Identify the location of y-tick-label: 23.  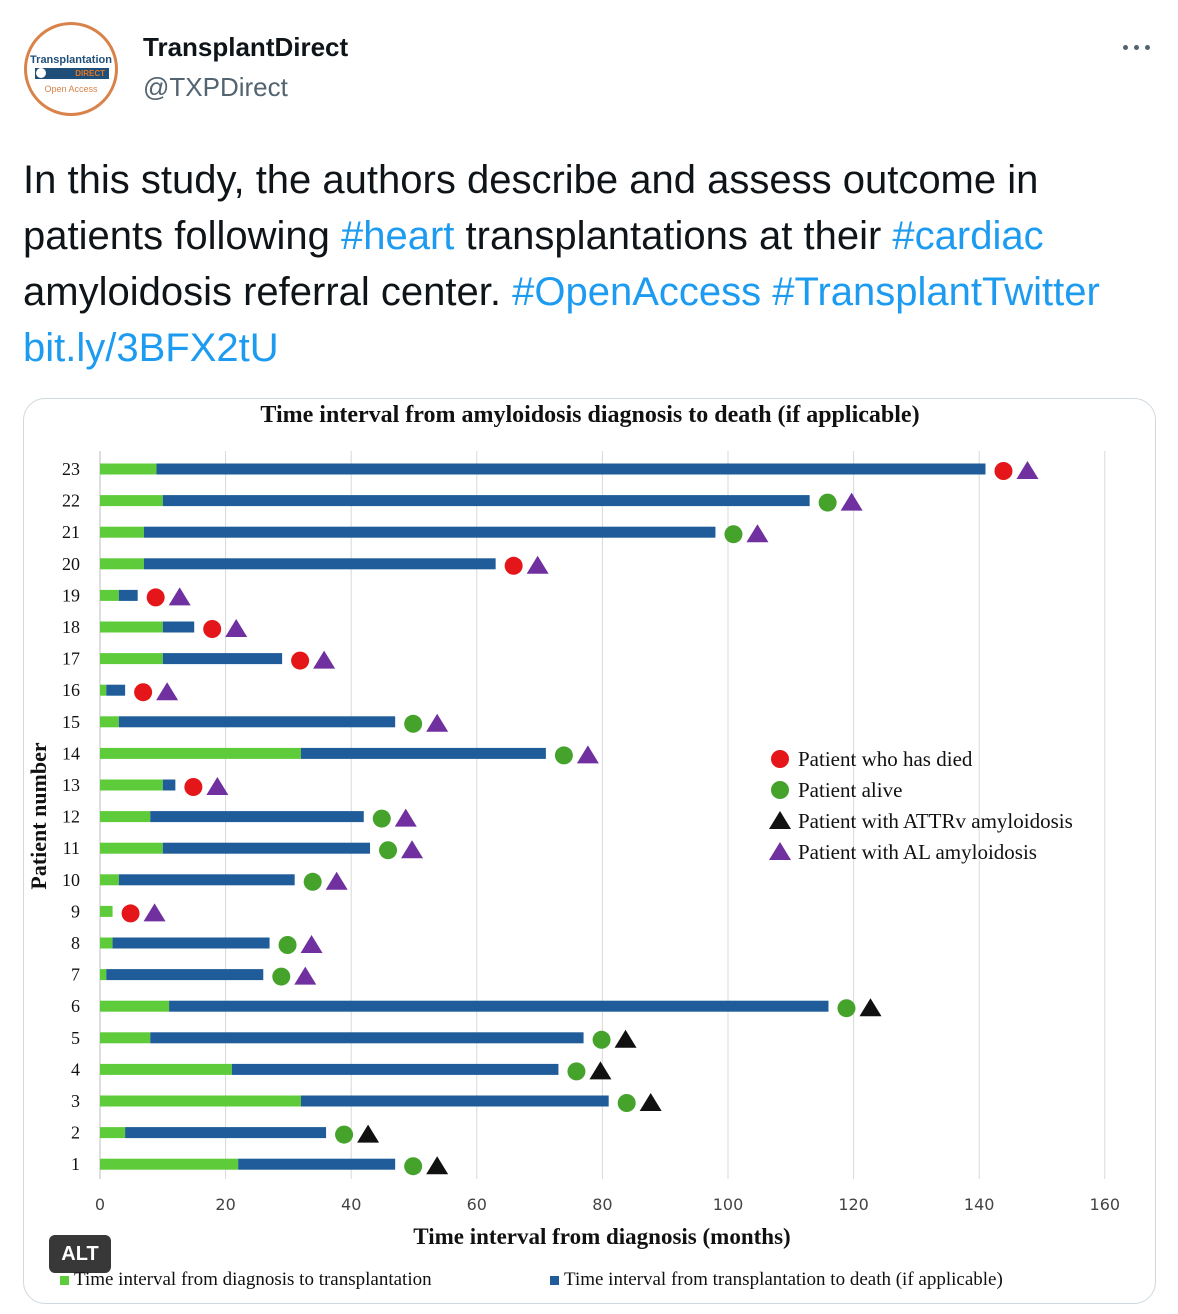
(71, 469).